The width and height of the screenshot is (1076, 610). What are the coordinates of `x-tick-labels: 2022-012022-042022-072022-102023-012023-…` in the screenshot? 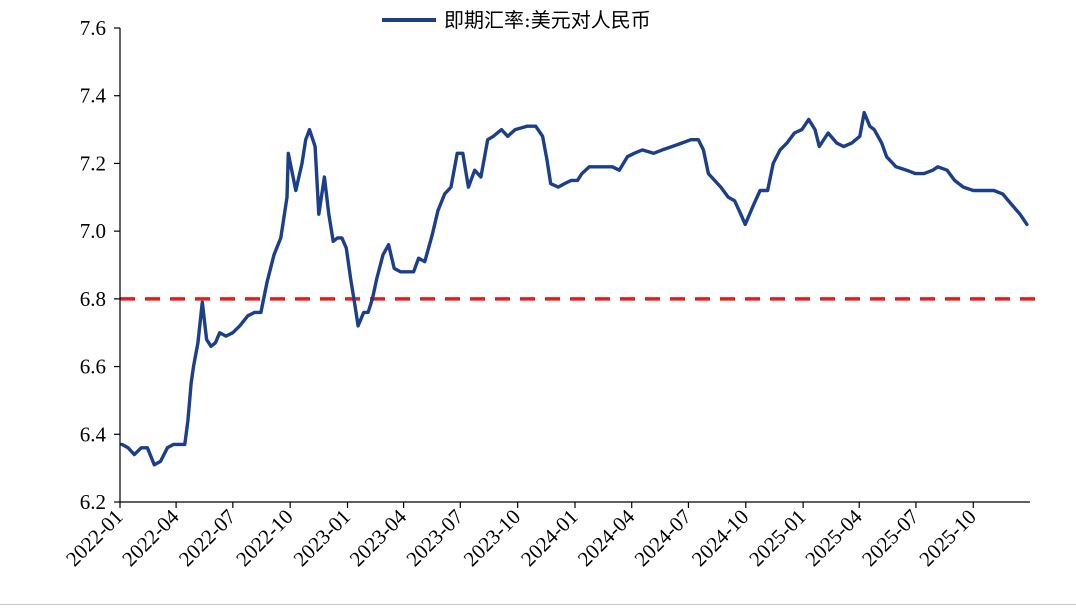 It's located at (521, 537).